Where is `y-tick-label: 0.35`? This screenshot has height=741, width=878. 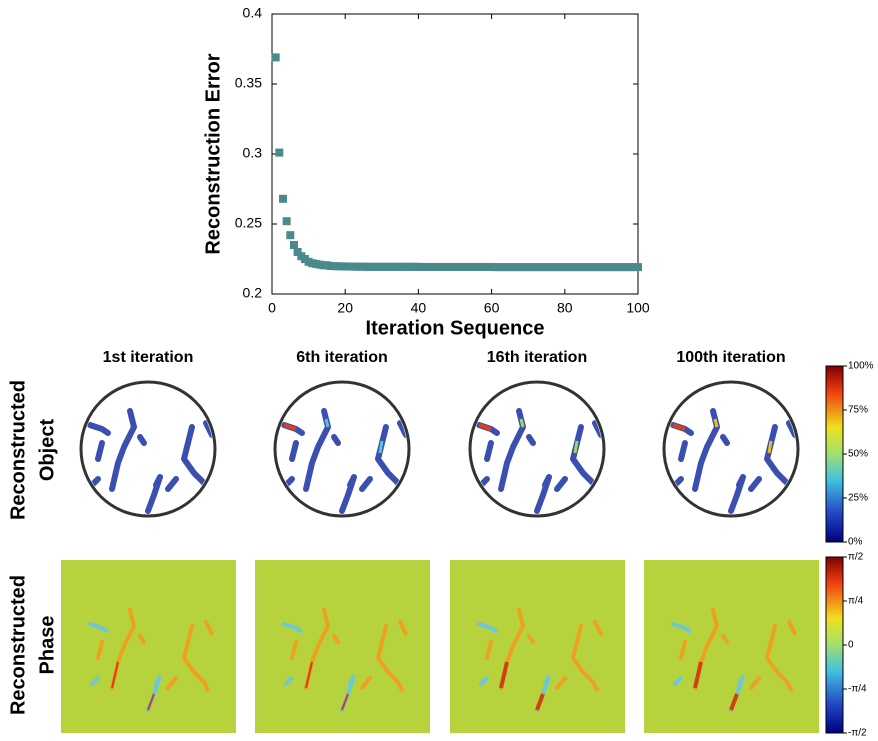 y-tick-label: 0.35 is located at coordinates (248, 83).